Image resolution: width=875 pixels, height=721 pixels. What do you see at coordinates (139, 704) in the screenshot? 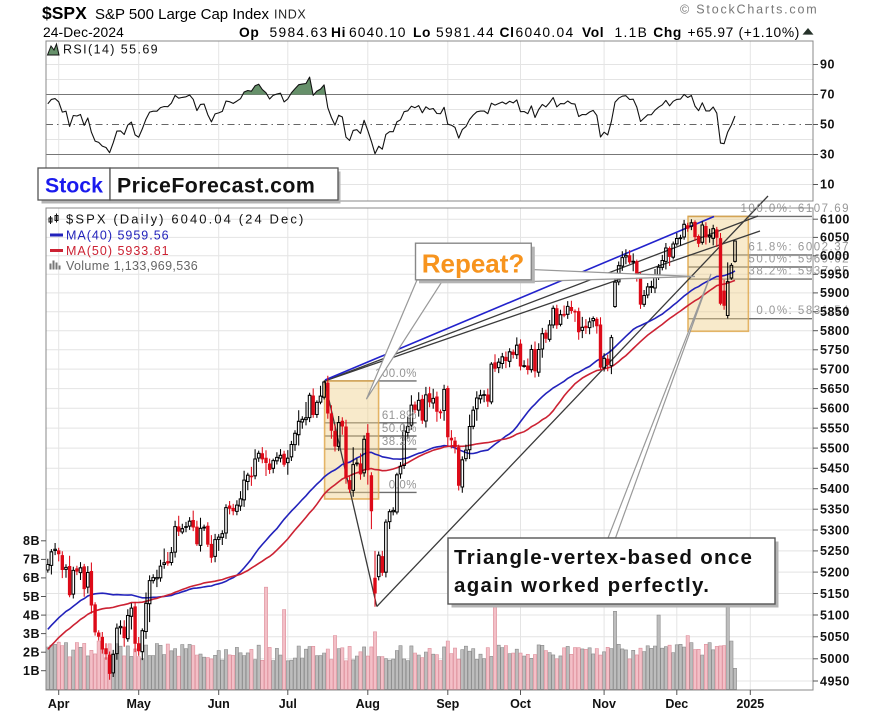
I see `svg-text: May` at bounding box center [139, 704].